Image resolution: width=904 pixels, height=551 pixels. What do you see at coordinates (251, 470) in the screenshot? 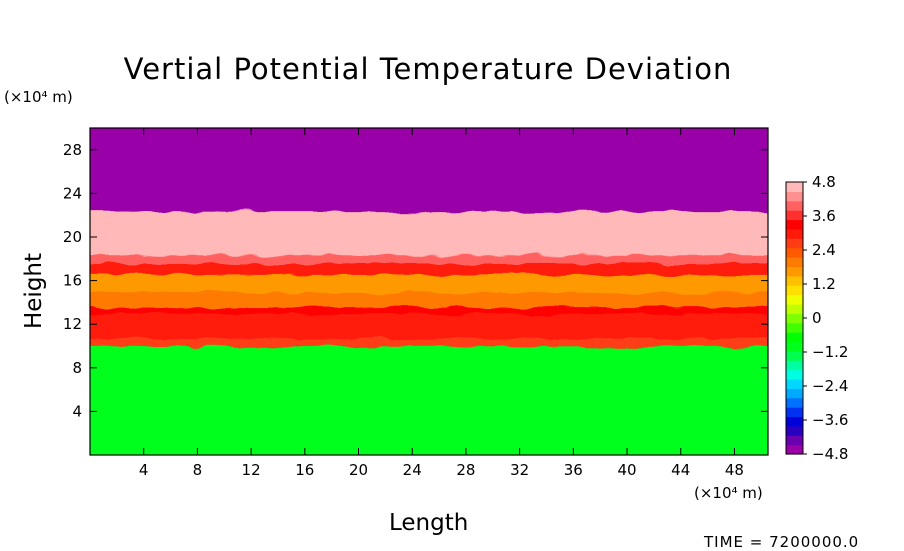
I see `x-tick-label-2: 12` at bounding box center [251, 470].